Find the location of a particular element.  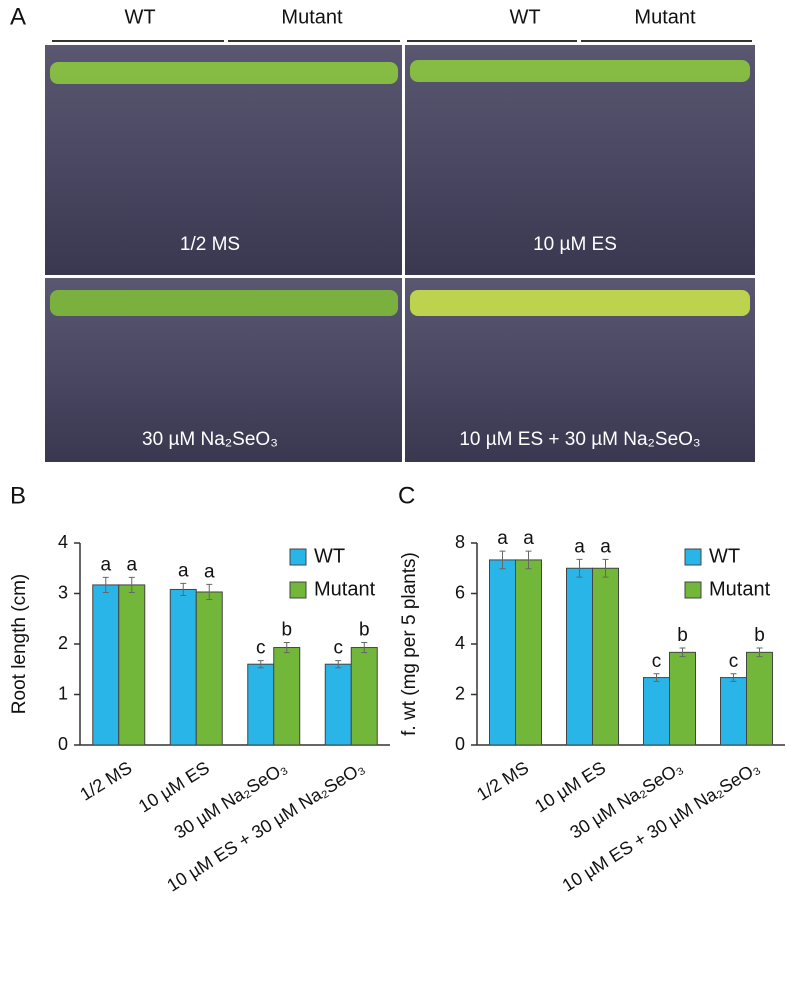

panel-label: B is located at coordinates (18, 495).